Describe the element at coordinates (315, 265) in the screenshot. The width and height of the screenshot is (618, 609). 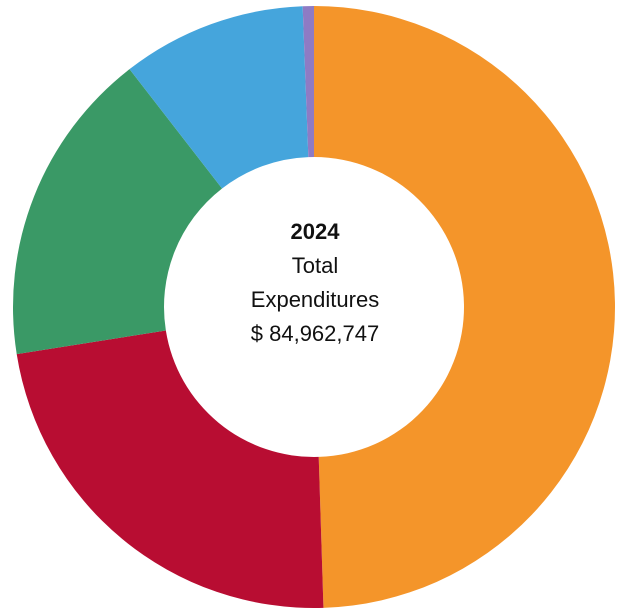
I see `center-line-total: Total` at that location.